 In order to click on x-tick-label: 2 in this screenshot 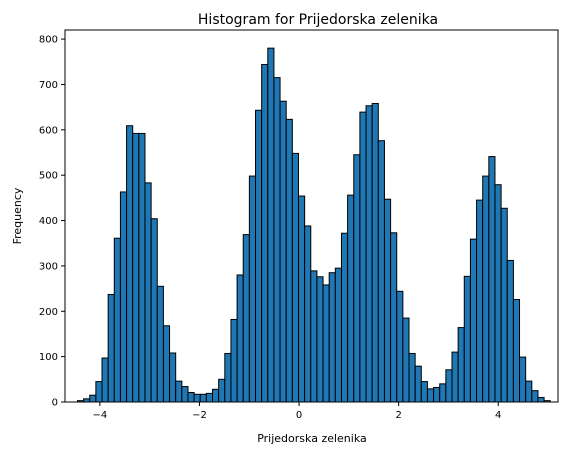, I will do `click(398, 415)`.